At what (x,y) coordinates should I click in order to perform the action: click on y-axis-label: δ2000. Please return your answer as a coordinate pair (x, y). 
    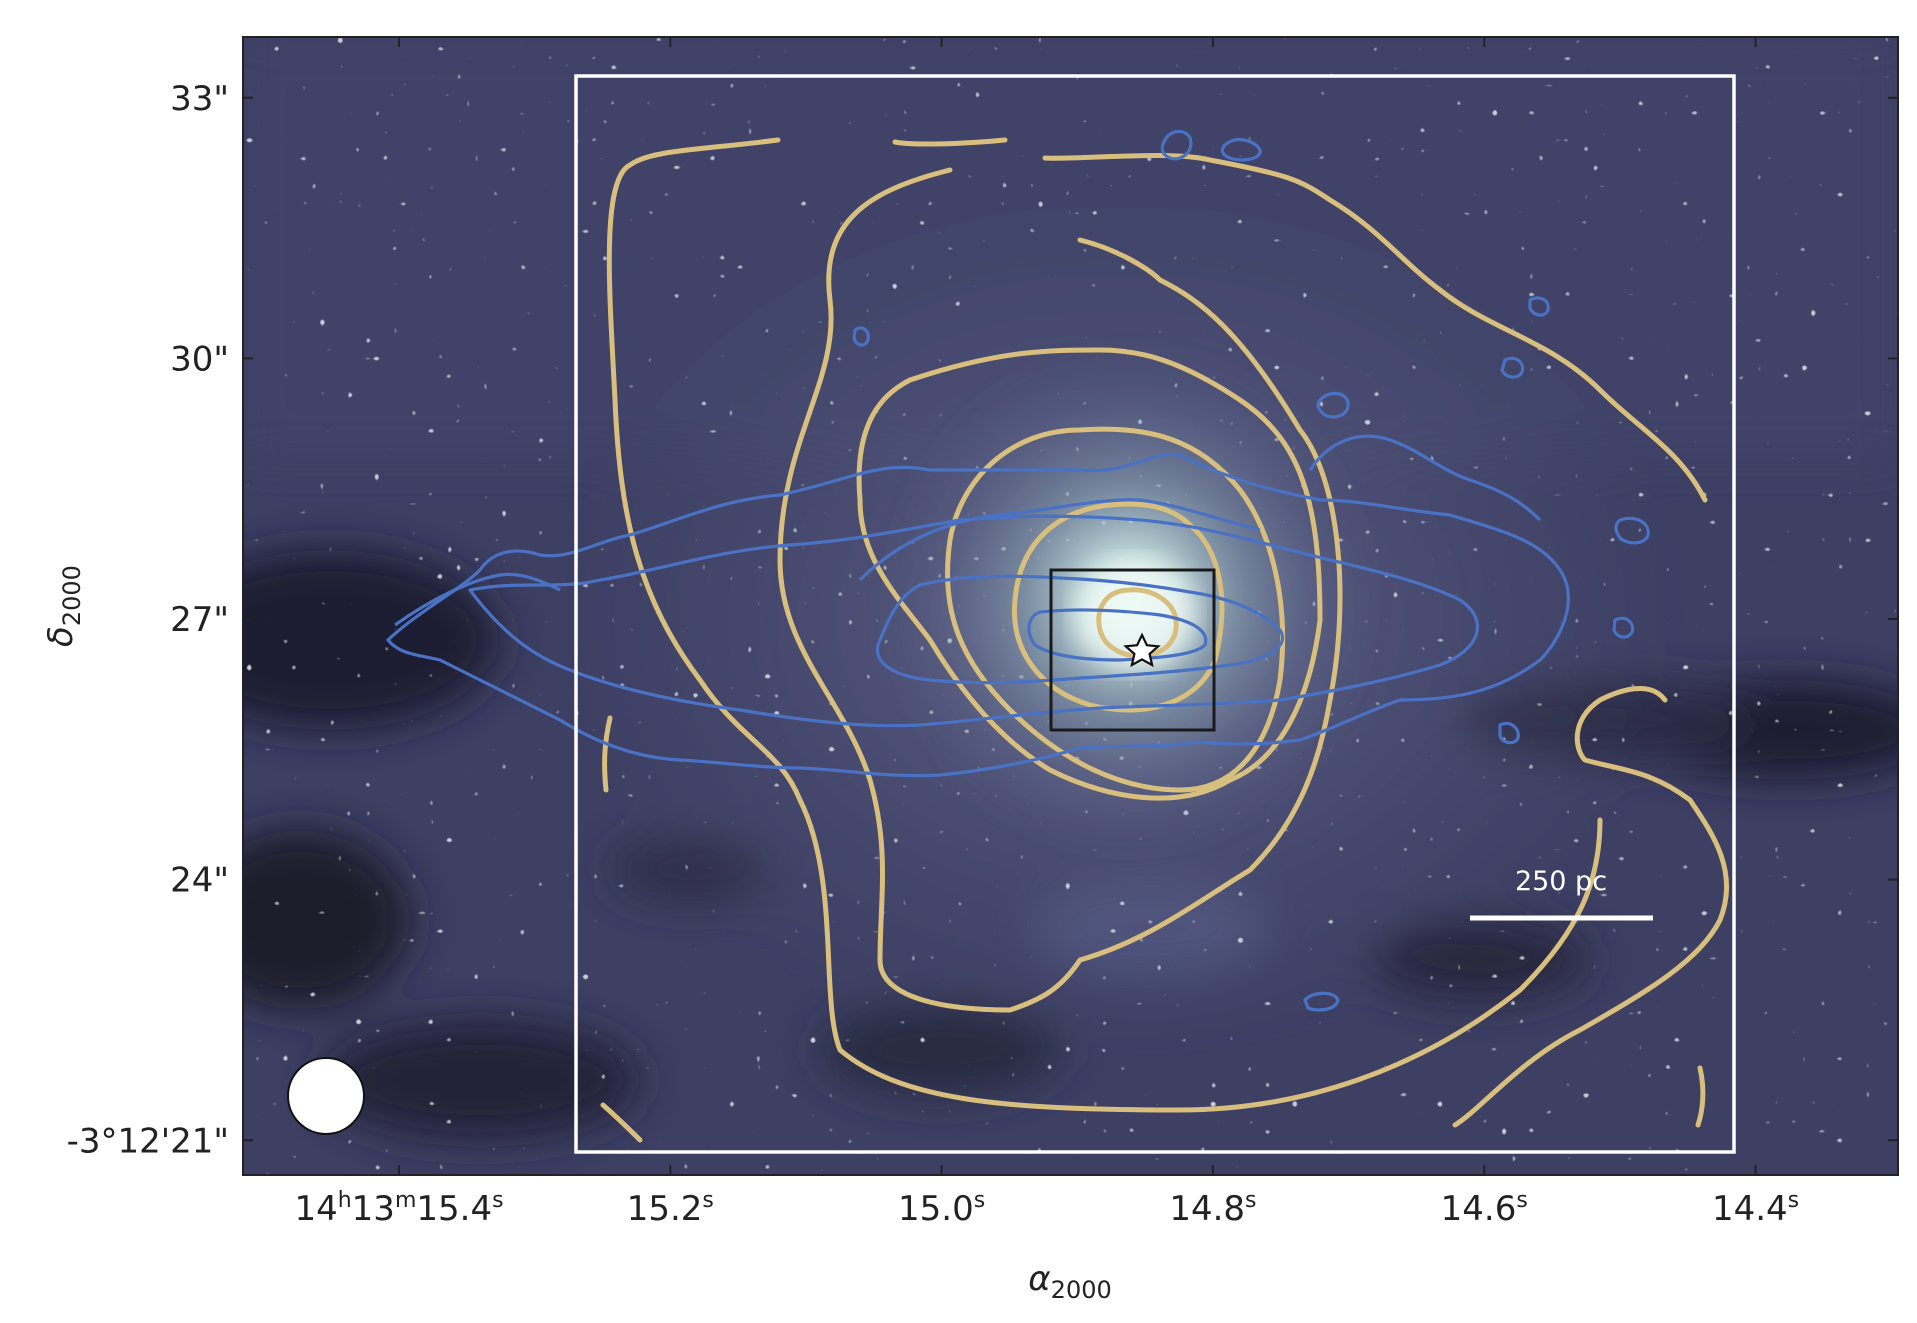
    Looking at the image, I should click on (63, 606).